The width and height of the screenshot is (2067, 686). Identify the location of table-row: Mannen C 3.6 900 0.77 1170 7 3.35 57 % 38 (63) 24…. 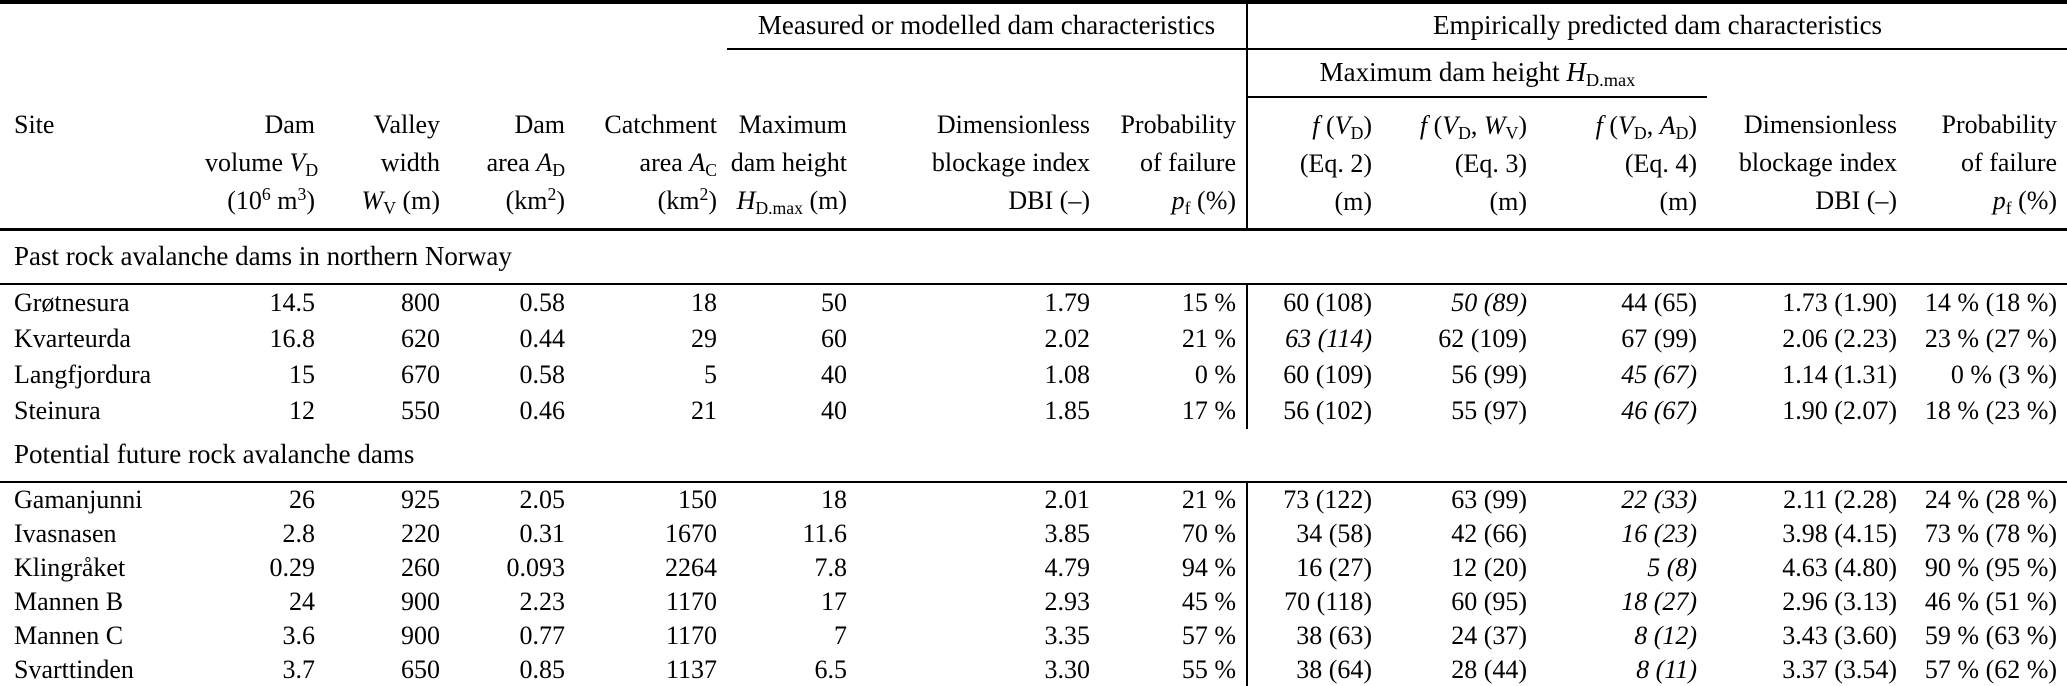
(1033, 636).